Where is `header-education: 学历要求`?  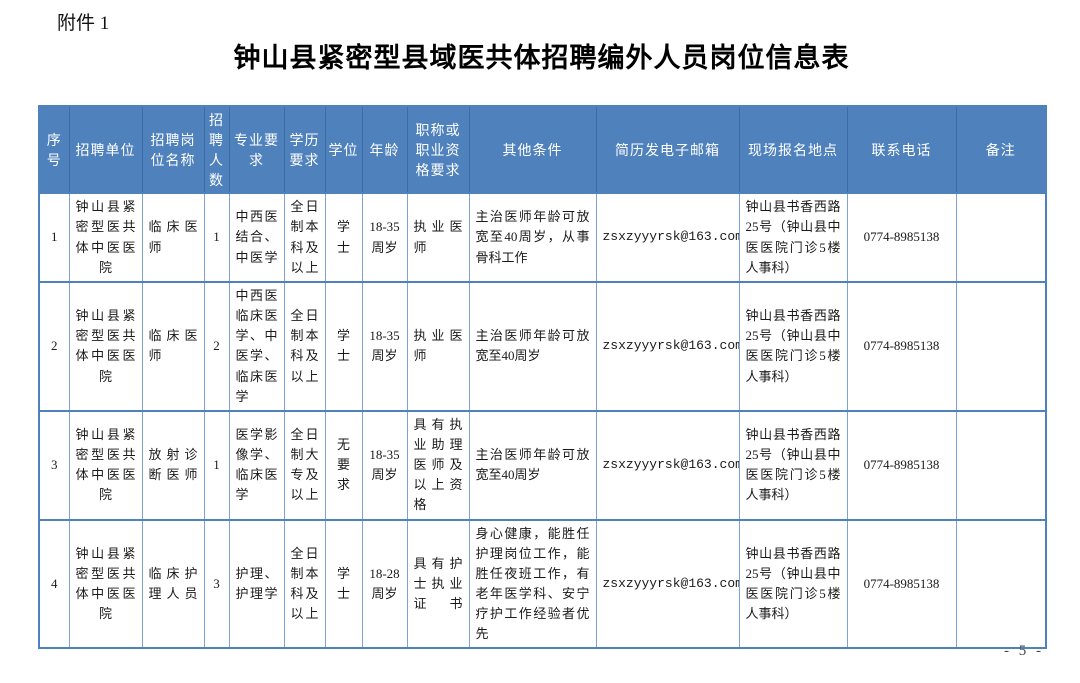 header-education: 学历要求 is located at coordinates (304, 149).